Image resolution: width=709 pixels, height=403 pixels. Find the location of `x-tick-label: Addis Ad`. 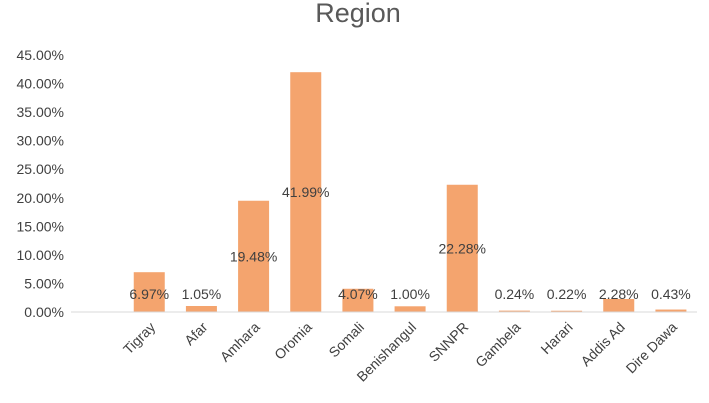

x-tick-label: Addis Ad is located at coordinates (602, 344).